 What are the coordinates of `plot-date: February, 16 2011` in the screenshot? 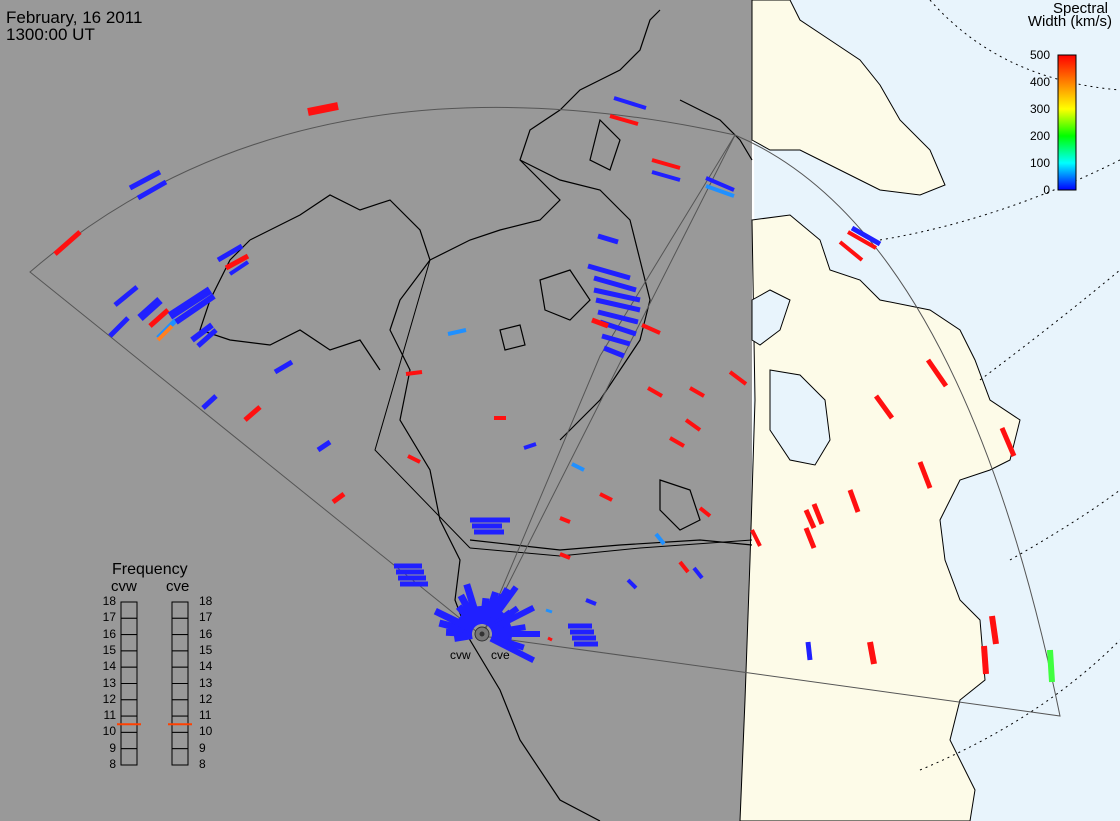 It's located at (74, 17).